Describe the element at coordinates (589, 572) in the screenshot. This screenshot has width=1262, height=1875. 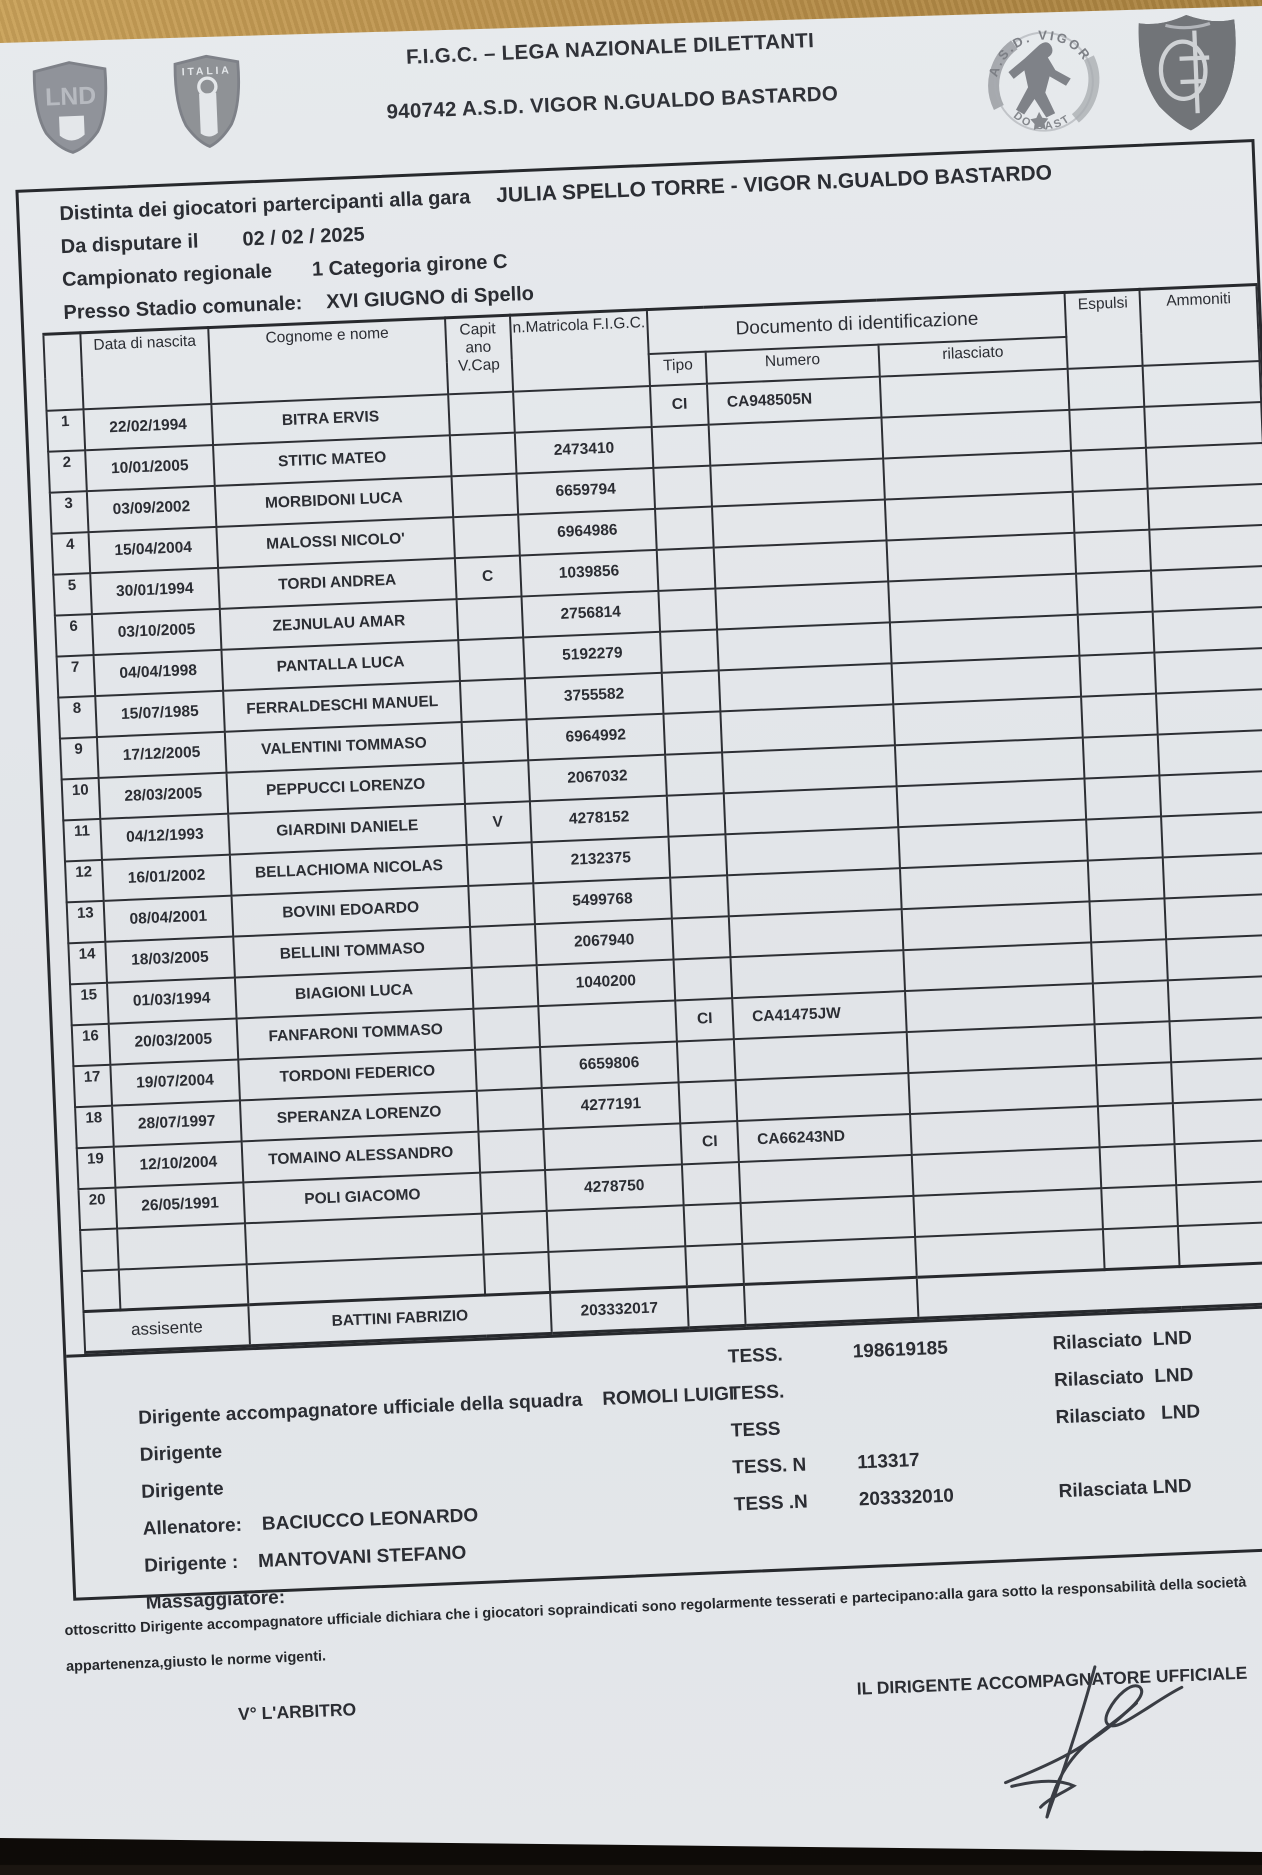
I see `matricola-cell: 1039856` at that location.